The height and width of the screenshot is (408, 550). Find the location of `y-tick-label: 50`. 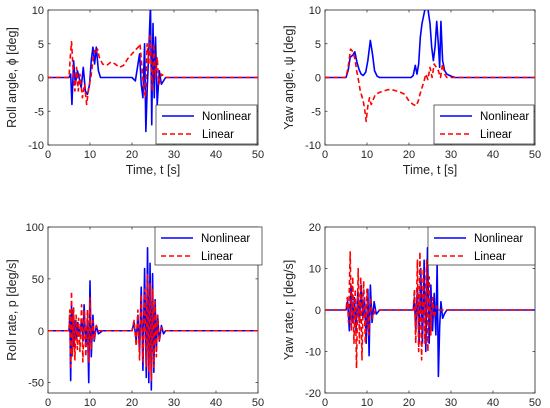

y-tick-label: 50 is located at coordinates (38, 280).